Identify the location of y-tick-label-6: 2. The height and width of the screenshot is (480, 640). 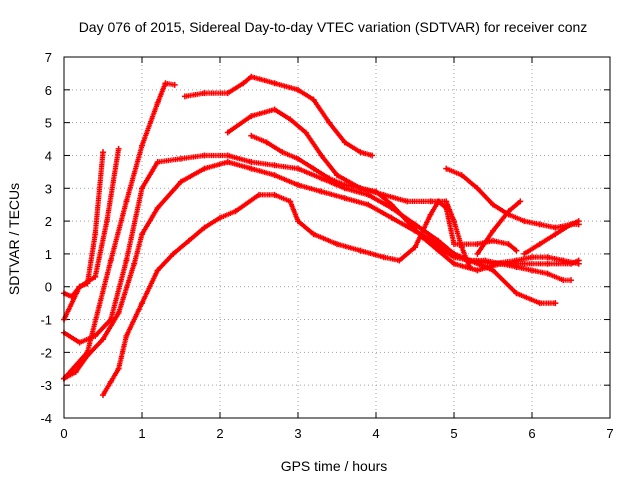
(48, 221).